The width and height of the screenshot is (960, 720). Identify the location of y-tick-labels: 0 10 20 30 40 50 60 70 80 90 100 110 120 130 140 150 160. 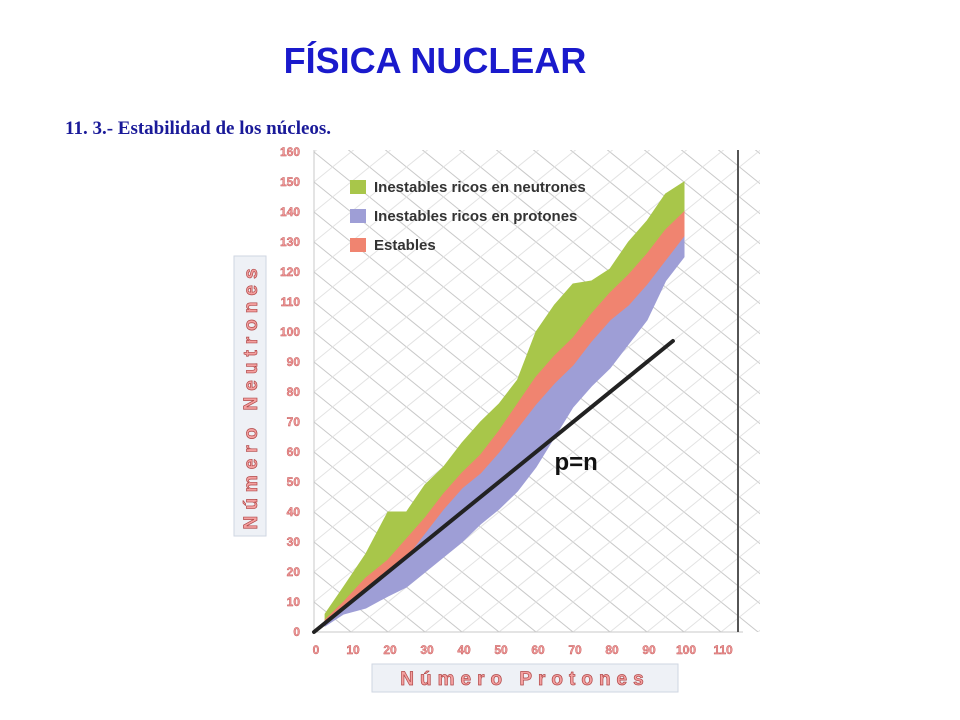
(290, 392).